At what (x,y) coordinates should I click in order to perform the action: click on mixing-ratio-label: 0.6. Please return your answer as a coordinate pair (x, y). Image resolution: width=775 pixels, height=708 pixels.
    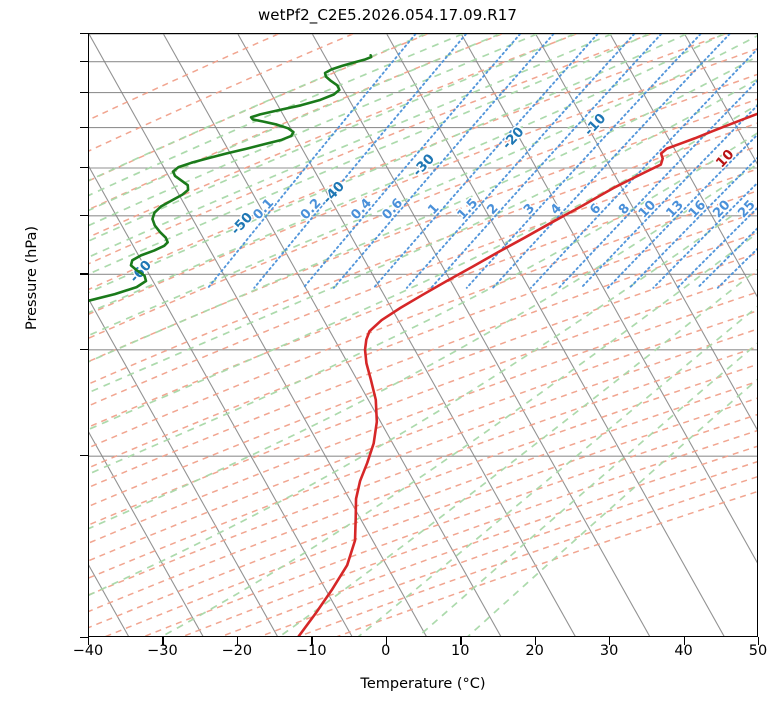
    Looking at the image, I should click on (392, 209).